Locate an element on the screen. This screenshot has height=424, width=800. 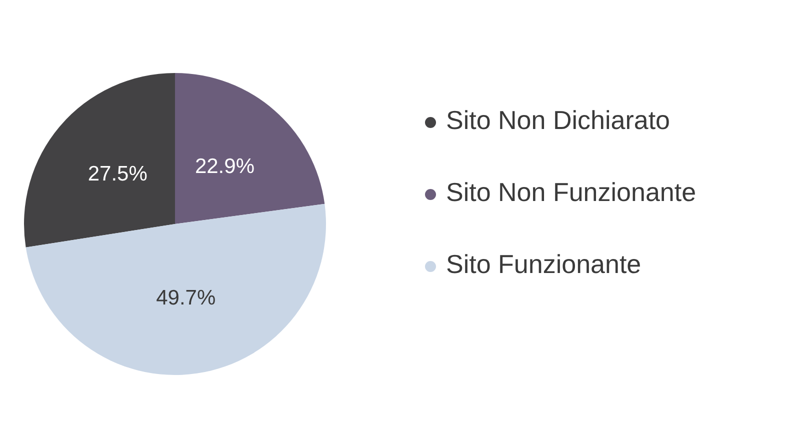
legend-label: Sito Non Dichiarato is located at coordinates (558, 120).